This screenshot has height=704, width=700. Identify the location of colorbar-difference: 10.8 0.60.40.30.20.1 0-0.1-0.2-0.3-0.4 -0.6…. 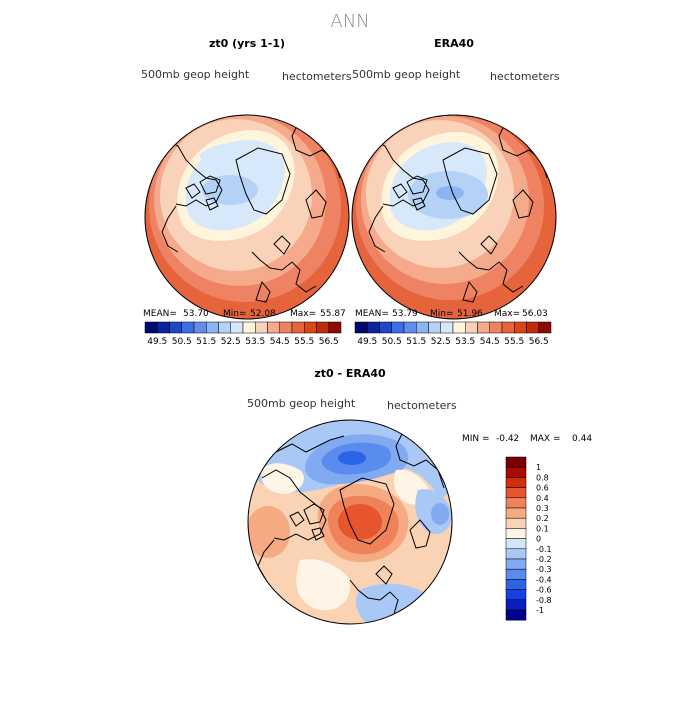
(528, 538).